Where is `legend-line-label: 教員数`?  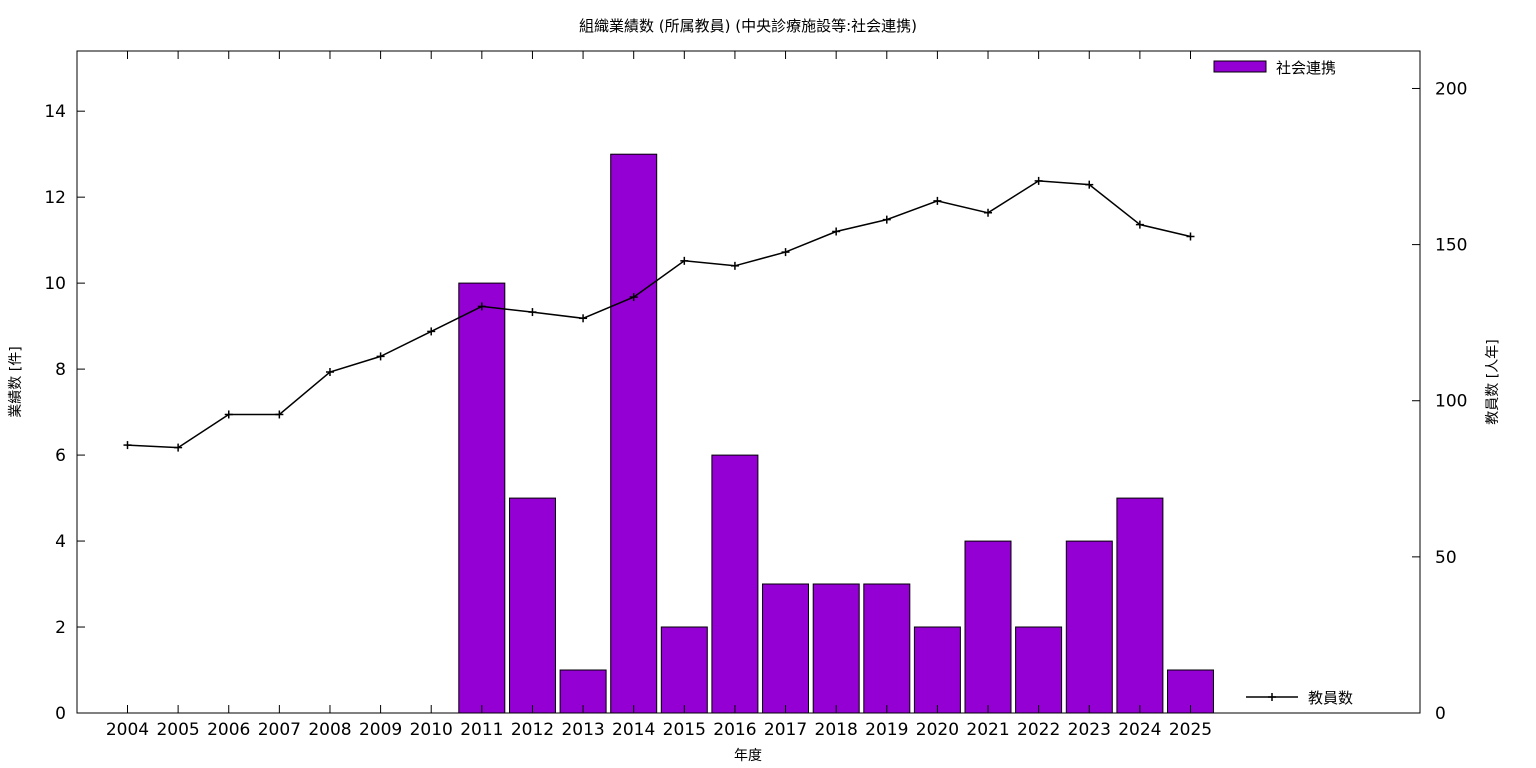
legend-line-label: 教員数 is located at coordinates (1330, 698).